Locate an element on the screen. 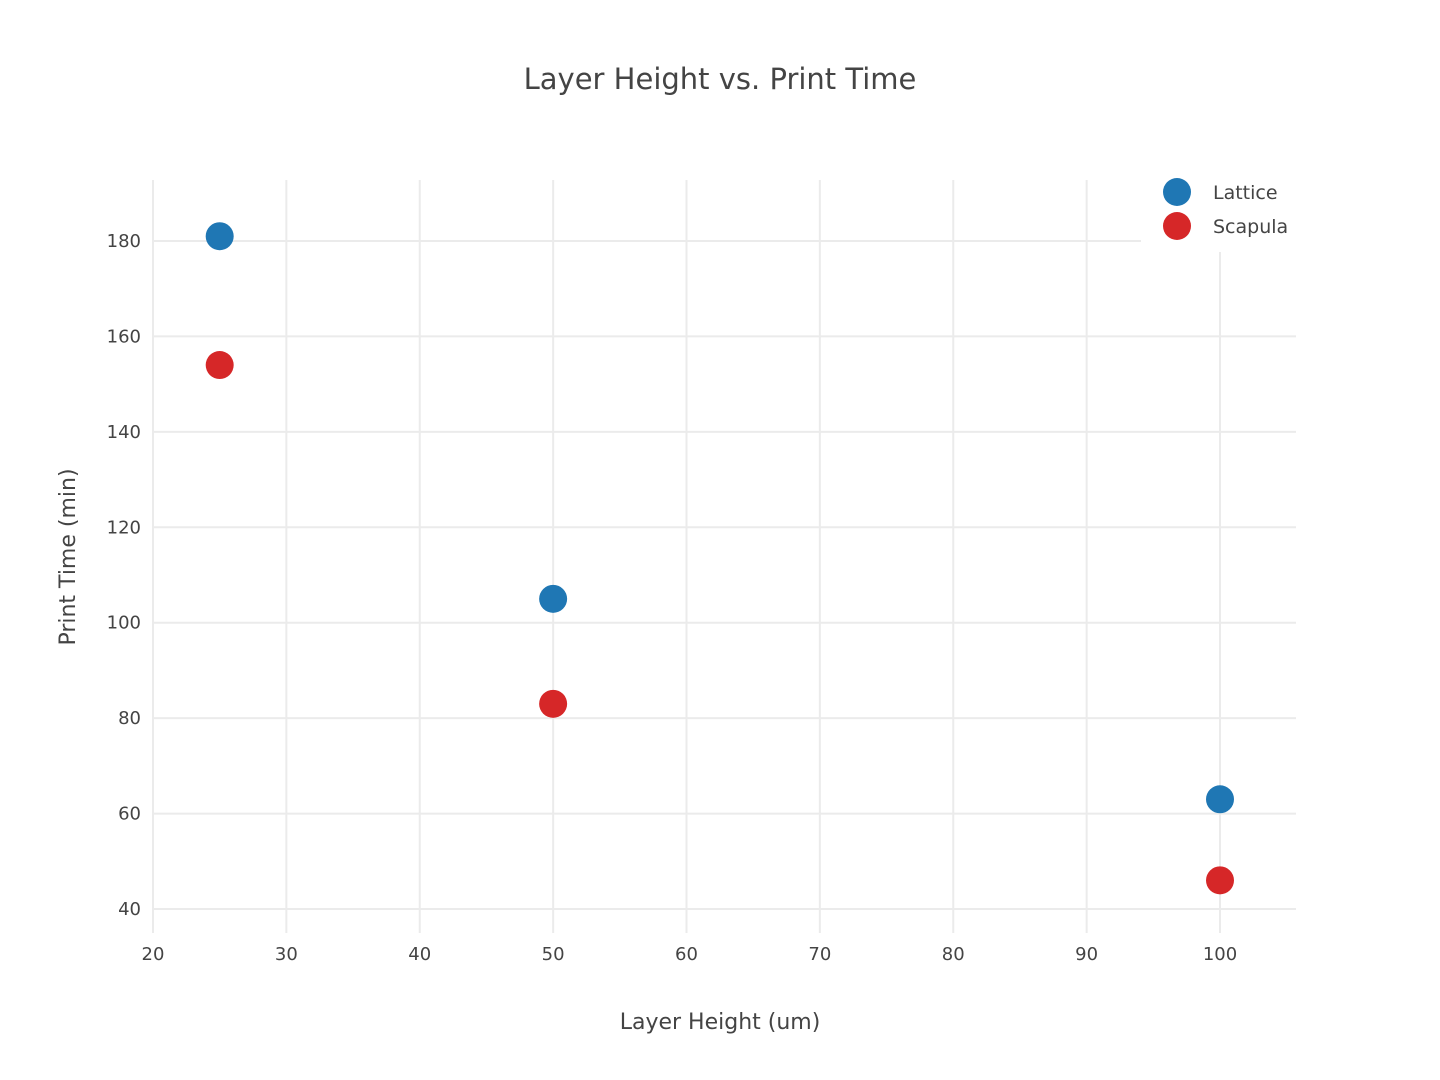 The height and width of the screenshot is (1080, 1440). x-tick-label: 60 is located at coordinates (686, 954).